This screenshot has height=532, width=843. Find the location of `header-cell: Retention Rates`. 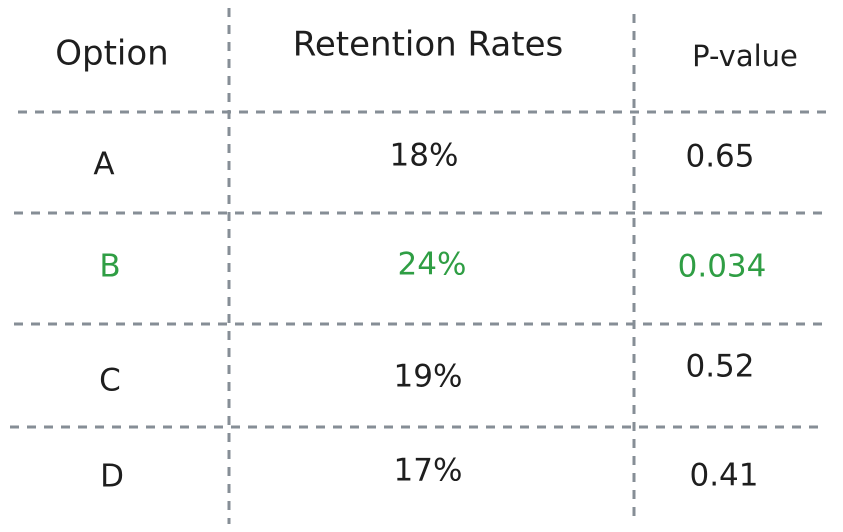

header-cell: Retention Rates is located at coordinates (428, 45).